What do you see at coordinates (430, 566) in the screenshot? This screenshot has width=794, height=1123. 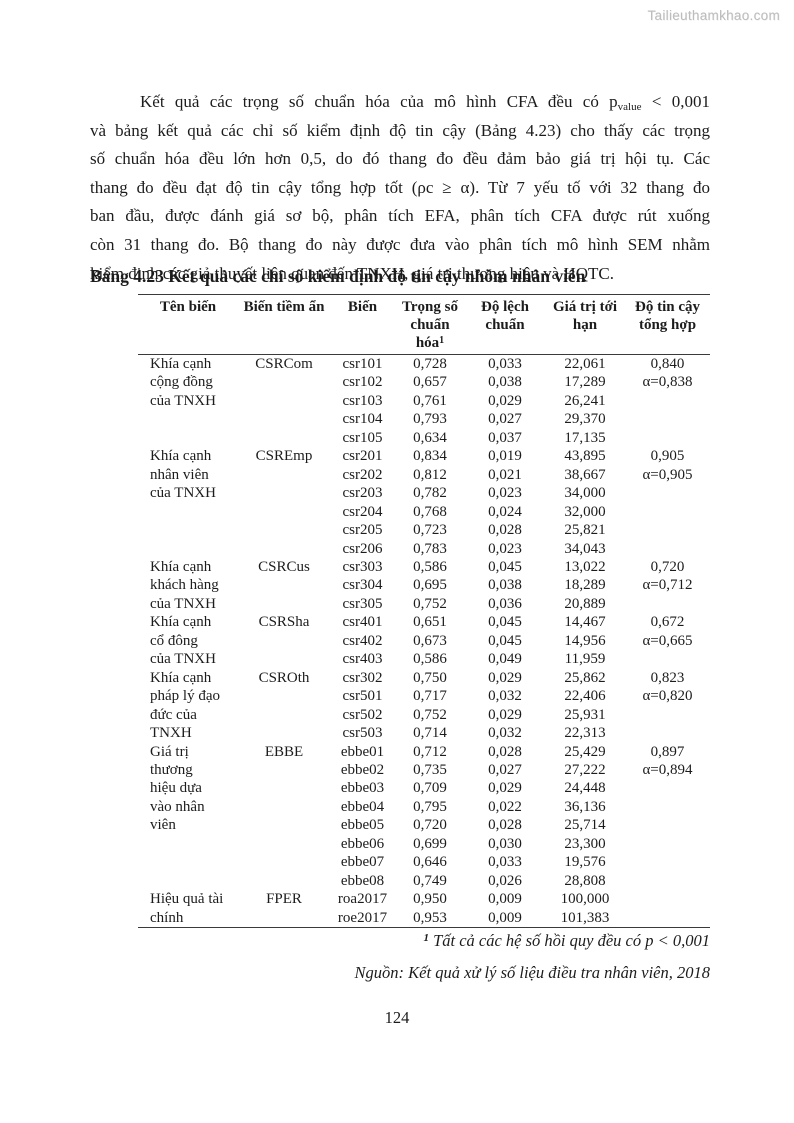 I see `table-cell: 0,586` at bounding box center [430, 566].